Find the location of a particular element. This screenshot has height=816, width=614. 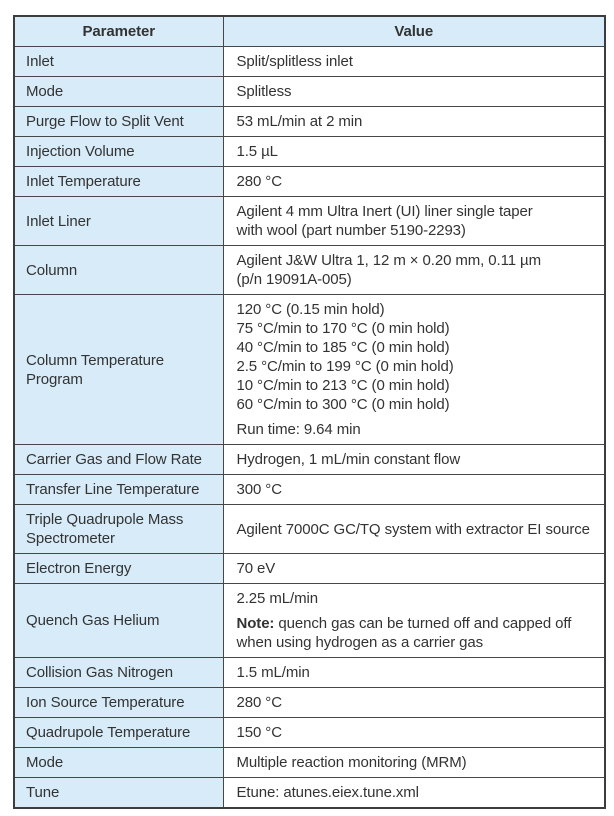

value-line: 2.25 mL/min is located at coordinates (277, 598).